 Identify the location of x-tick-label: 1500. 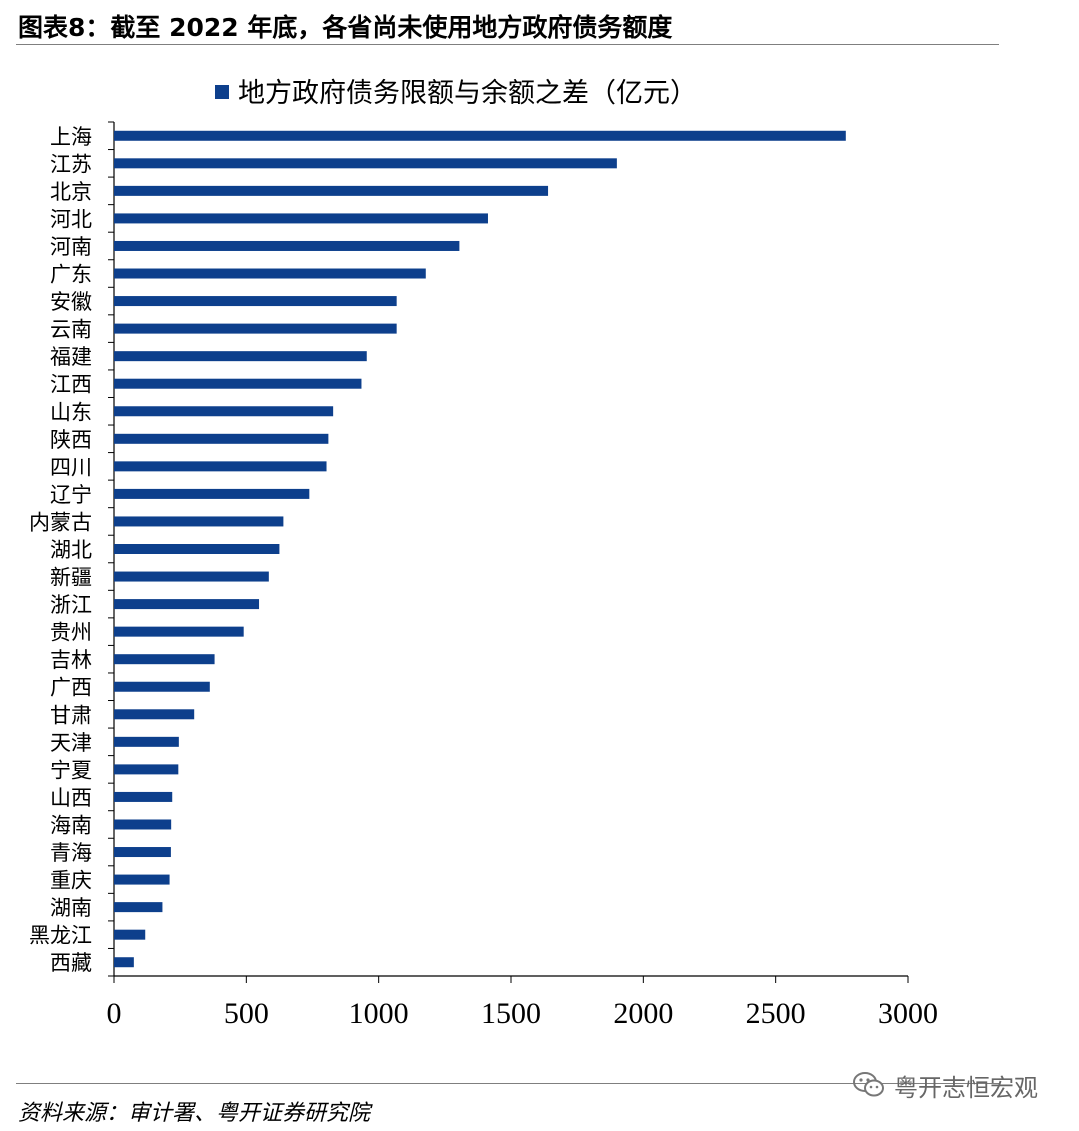
(511, 1013).